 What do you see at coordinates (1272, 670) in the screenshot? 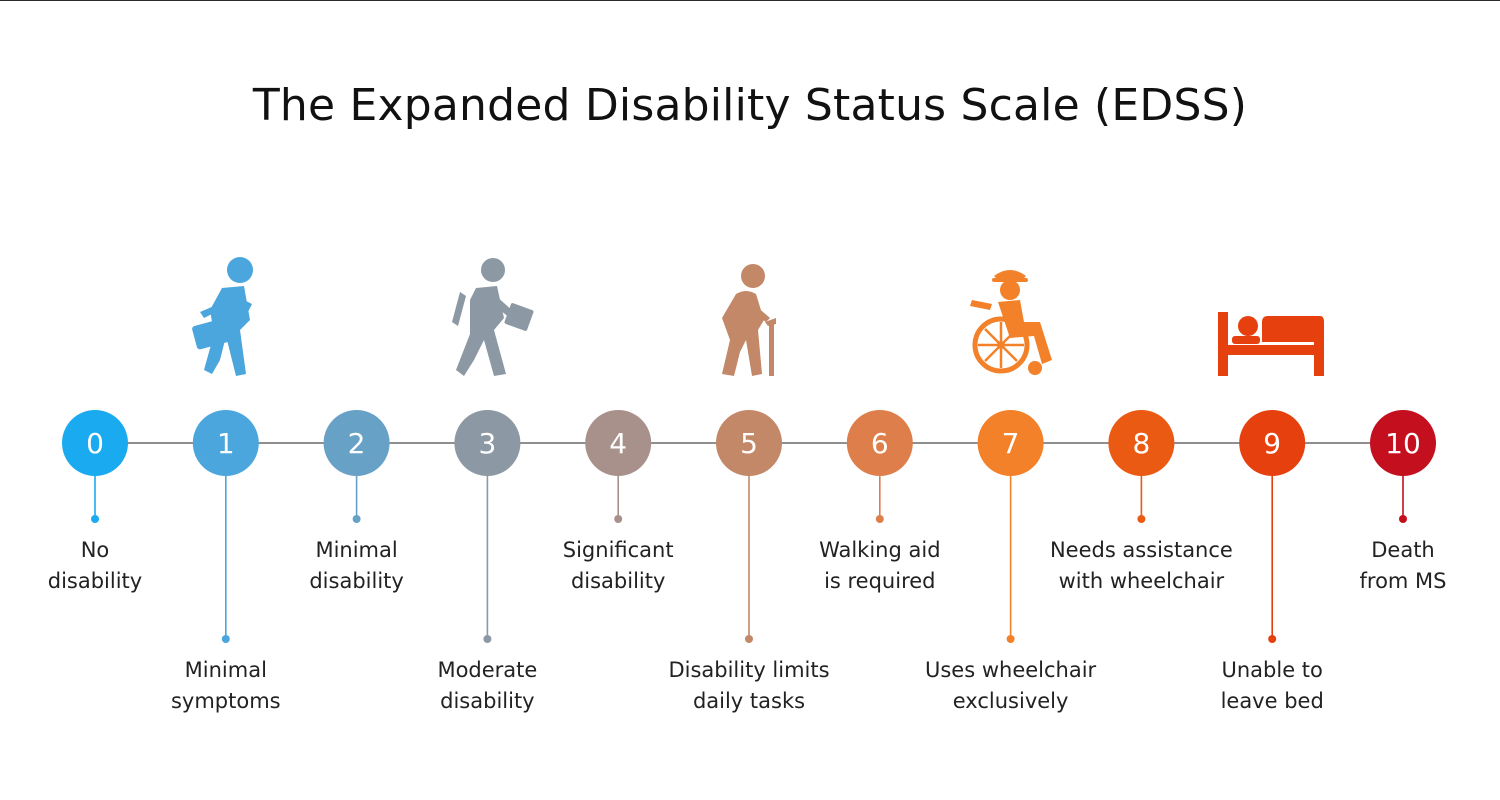
I see `level-label-9-line-1: Unable to` at bounding box center [1272, 670].